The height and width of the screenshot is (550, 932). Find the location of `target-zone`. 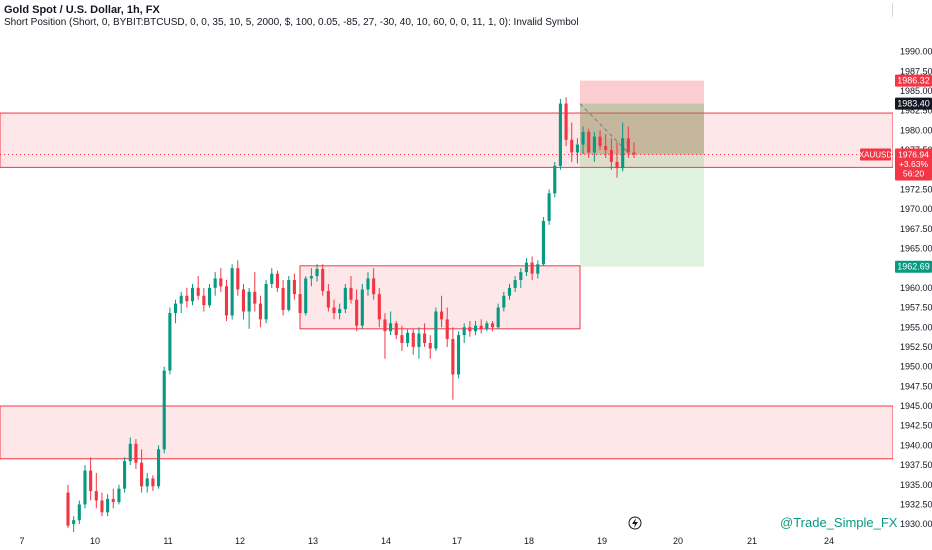

target-zone is located at coordinates (642, 210).